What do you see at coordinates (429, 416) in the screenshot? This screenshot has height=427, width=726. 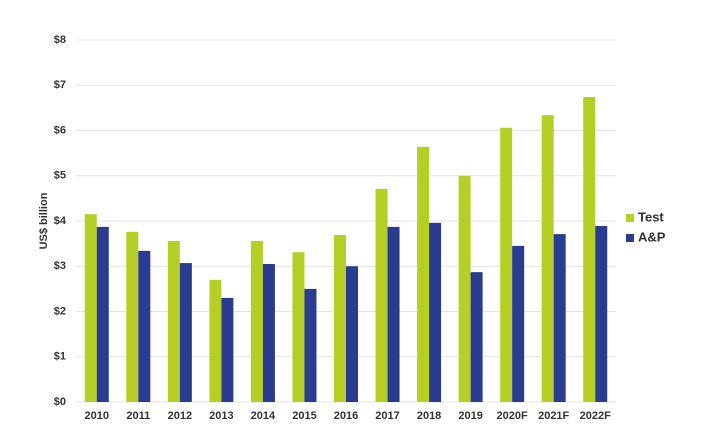 I see `x-tick-label: 2018` at bounding box center [429, 416].